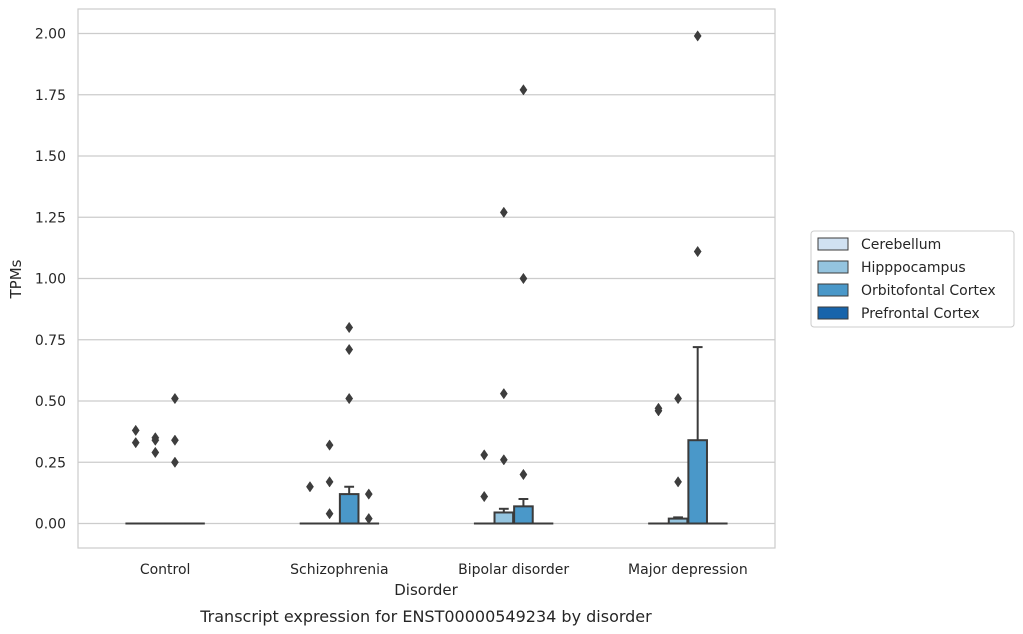 This screenshot has width=1023, height=634. I want to click on y-tick-label: 0.50, so click(50, 402).